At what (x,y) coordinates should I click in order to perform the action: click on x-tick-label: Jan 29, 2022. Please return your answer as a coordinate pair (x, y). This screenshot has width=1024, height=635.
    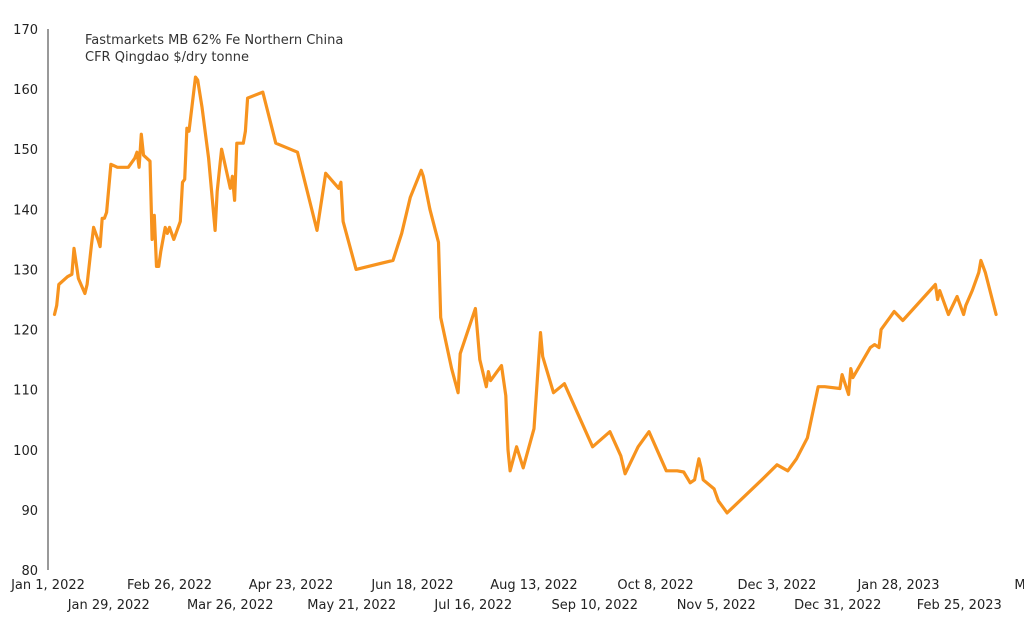
    Looking at the image, I should click on (108, 605).